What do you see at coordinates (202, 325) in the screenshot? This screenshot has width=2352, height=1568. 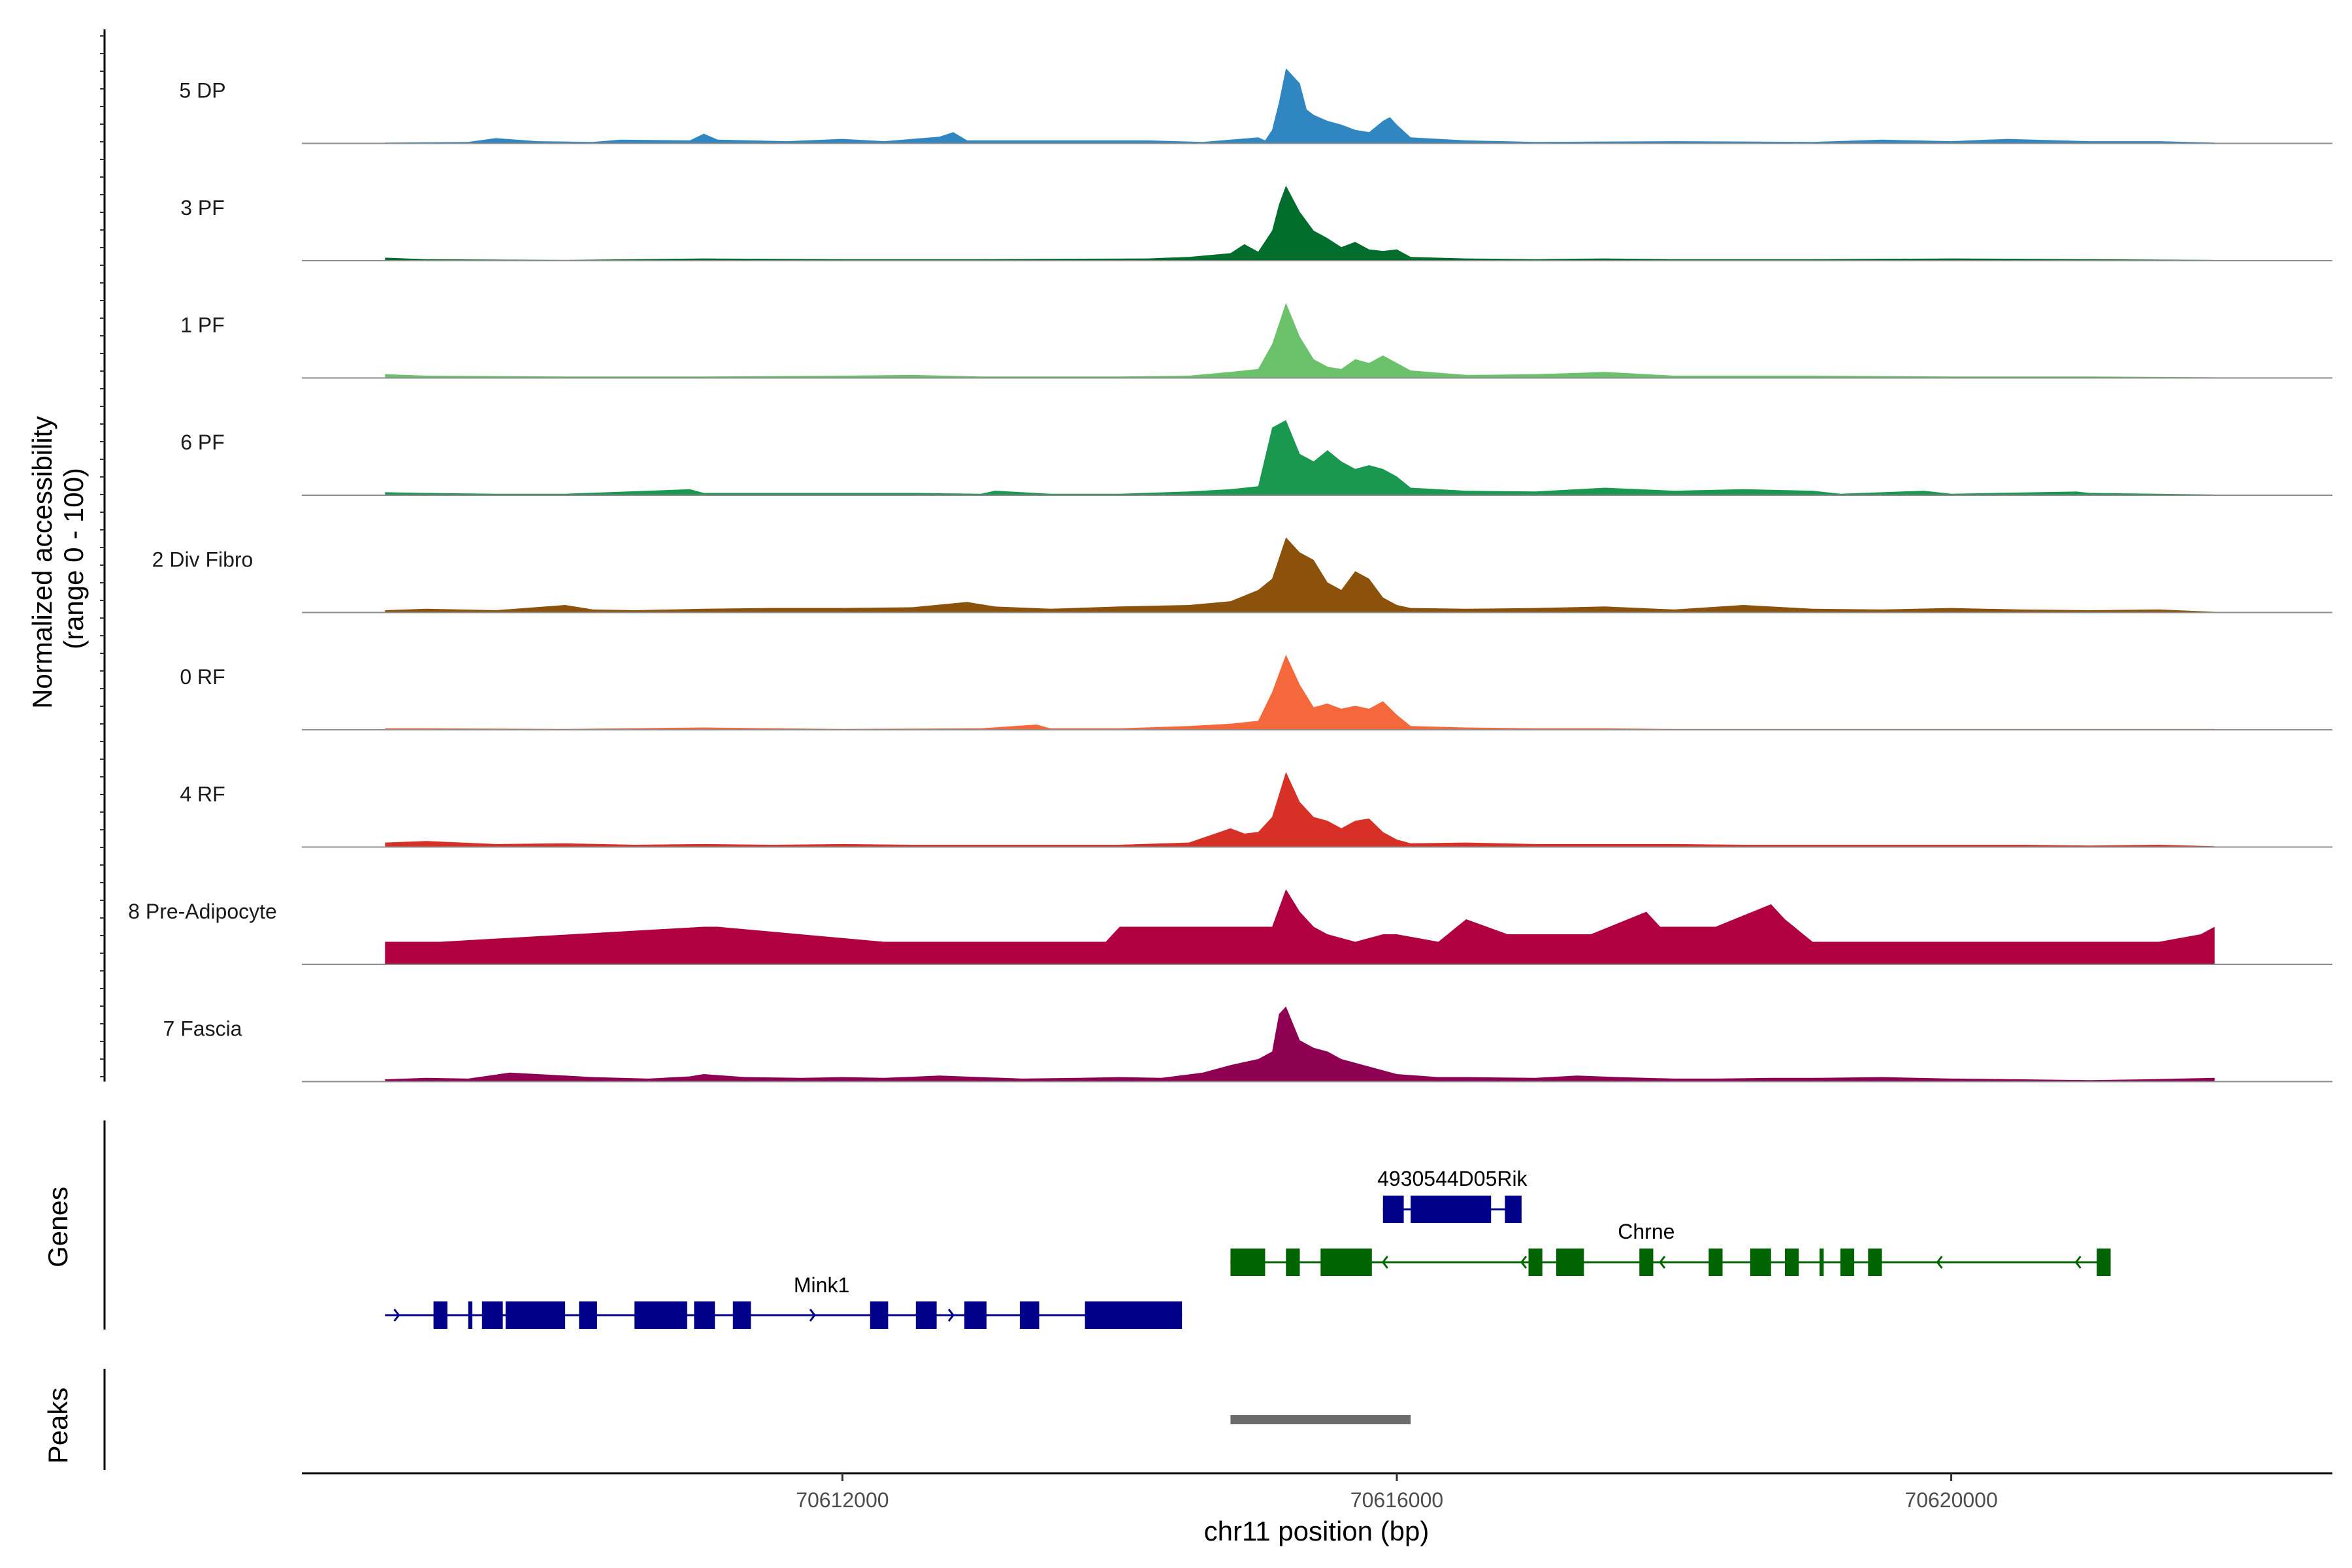 I see `track-label: 1 PF` at bounding box center [202, 325].